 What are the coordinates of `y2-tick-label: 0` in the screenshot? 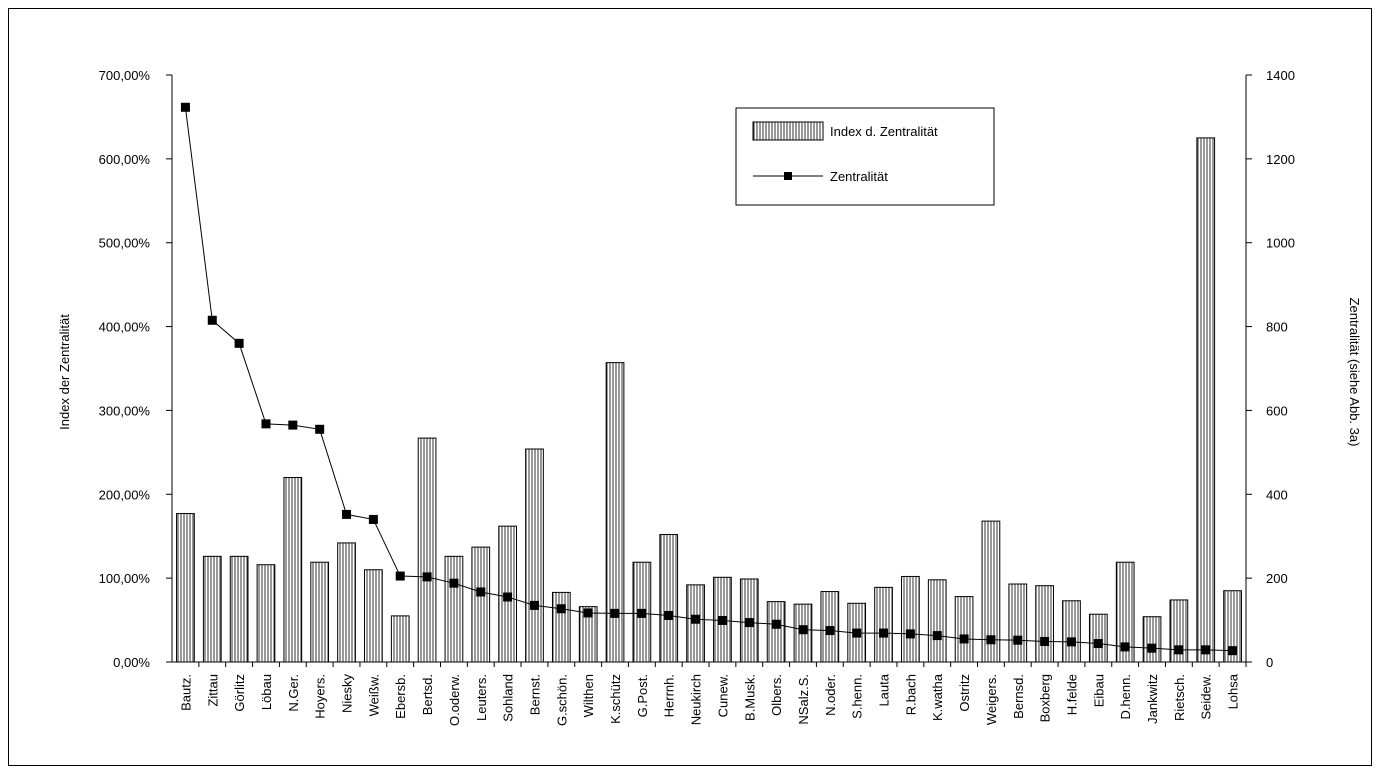 It's located at (1269, 662).